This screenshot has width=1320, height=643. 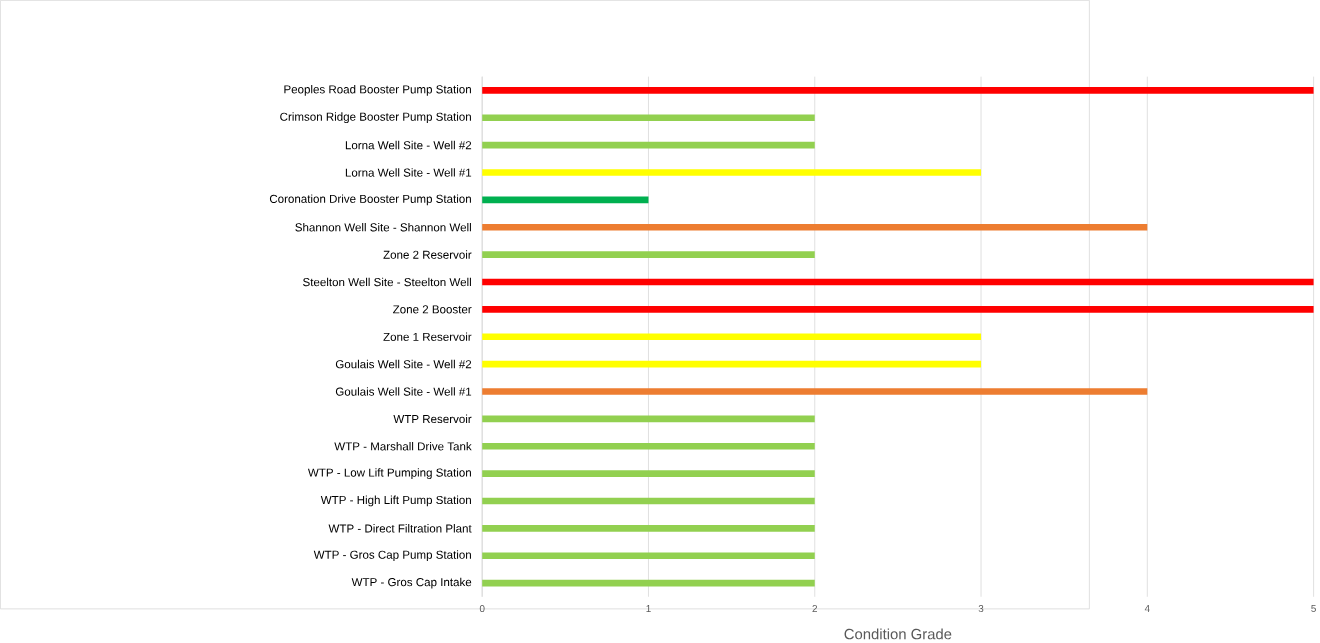 I want to click on y-tick-label: WTP - High Lift Pump Station, so click(x=395, y=501).